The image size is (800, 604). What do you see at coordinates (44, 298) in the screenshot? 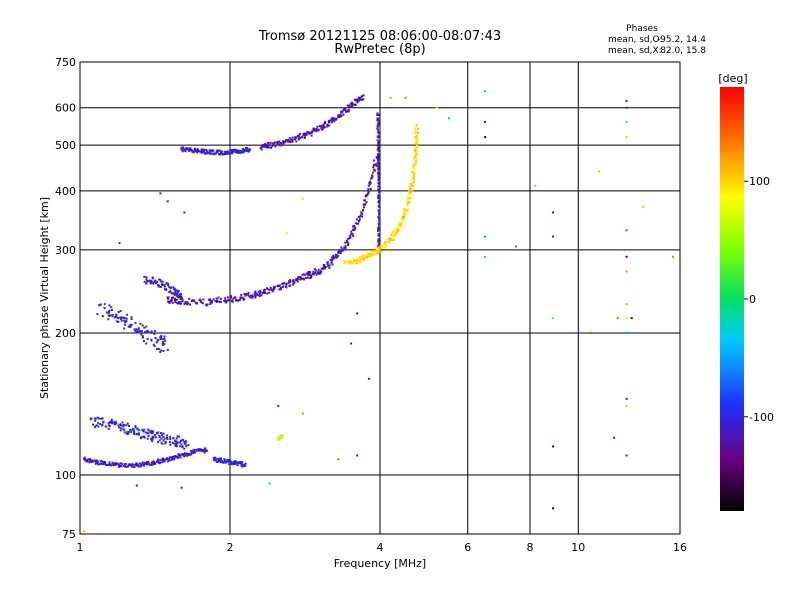
I see `y-axis-label: Stationary phase Virtual Height [km]` at bounding box center [44, 298].